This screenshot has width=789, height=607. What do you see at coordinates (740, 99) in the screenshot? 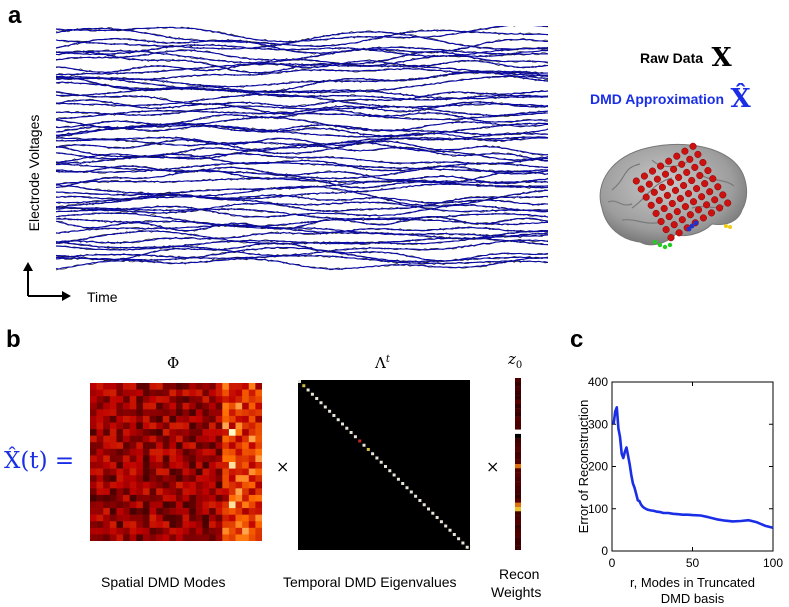
I see `legend-dmd-symbol: X̂` at bounding box center [740, 99].